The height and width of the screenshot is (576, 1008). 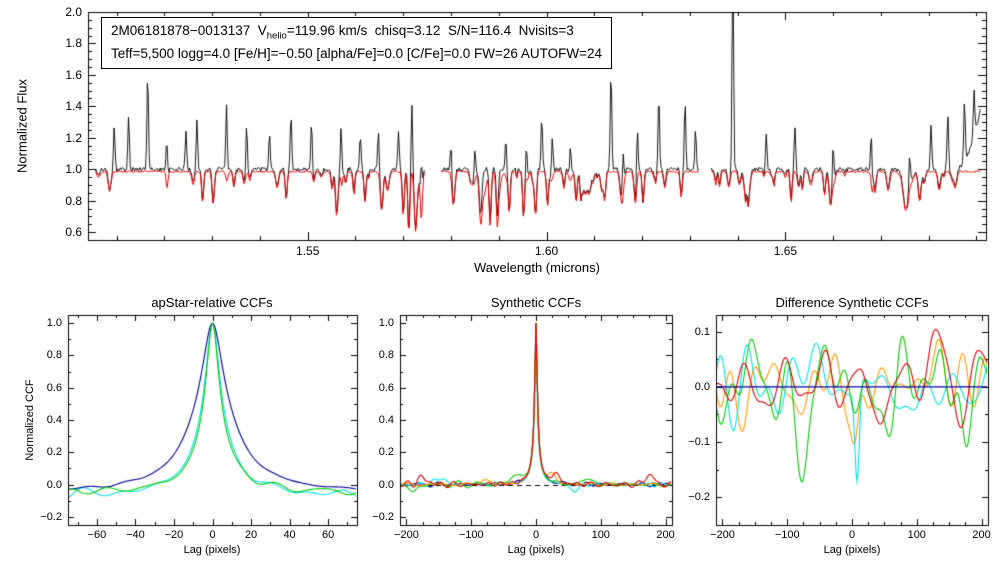 What do you see at coordinates (189, 30) in the screenshot?
I see `info-line1-prefix: 2M06181878−0013137 V` at bounding box center [189, 30].